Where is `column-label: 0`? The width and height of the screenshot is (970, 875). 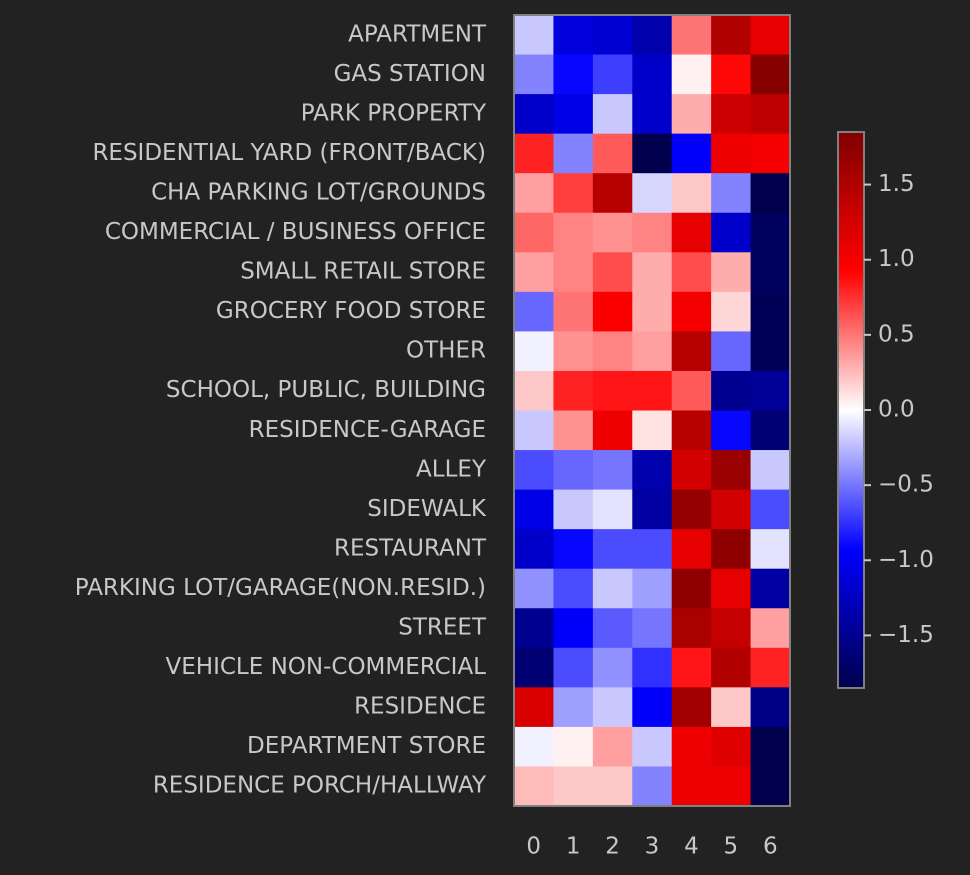
column-label: 0 is located at coordinates (533, 847).